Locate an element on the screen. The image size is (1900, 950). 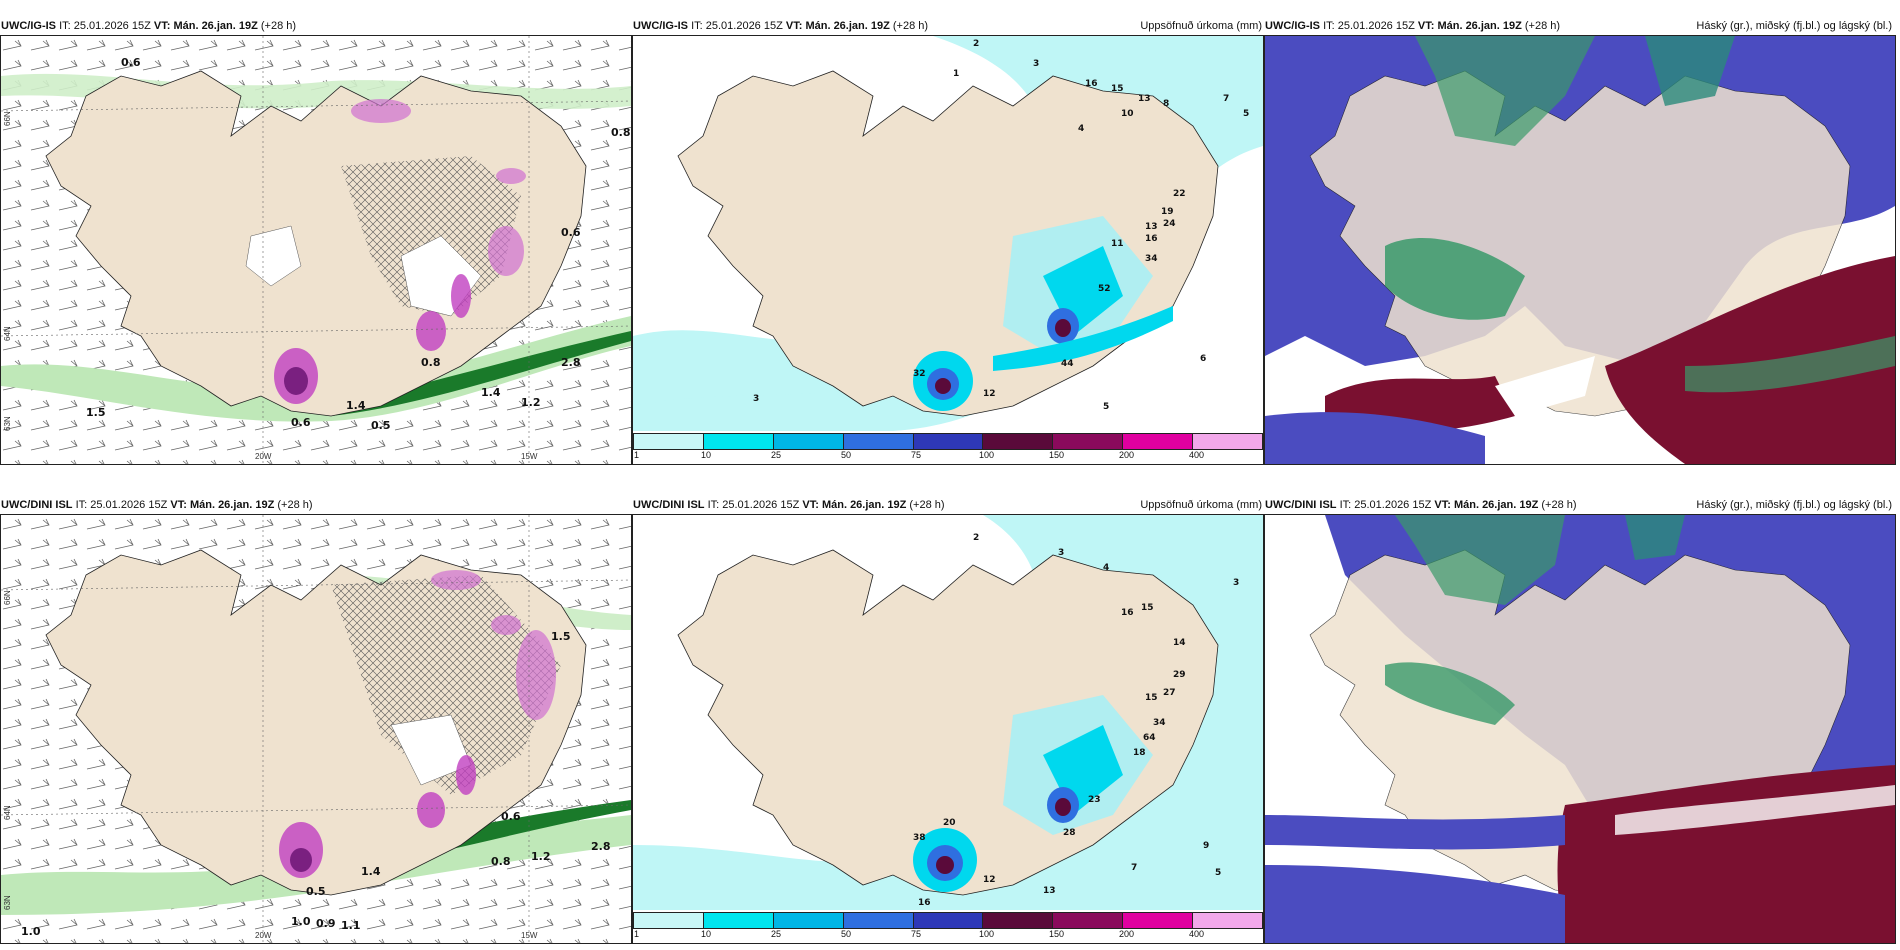
mid-cloud is located at coordinates (1375, 438).